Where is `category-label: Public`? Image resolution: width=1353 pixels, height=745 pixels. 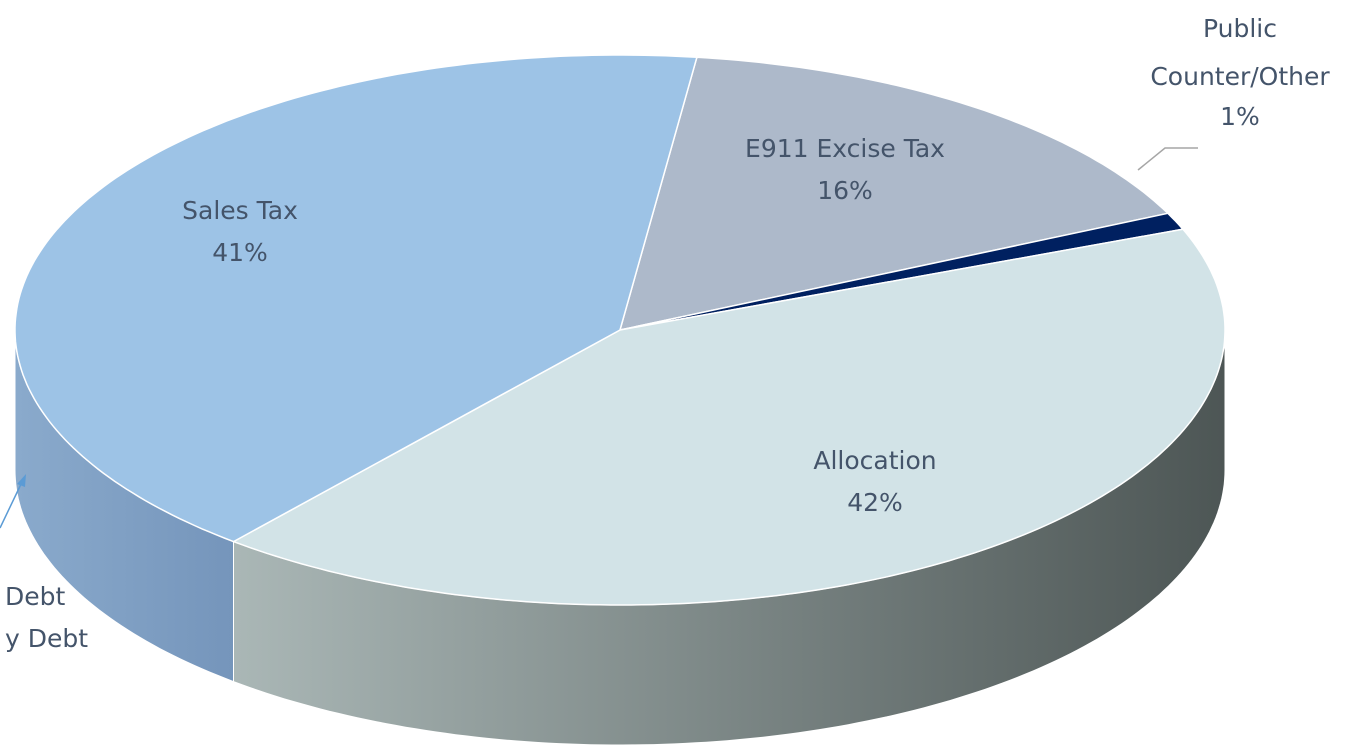 category-label: Public is located at coordinates (1240, 28).